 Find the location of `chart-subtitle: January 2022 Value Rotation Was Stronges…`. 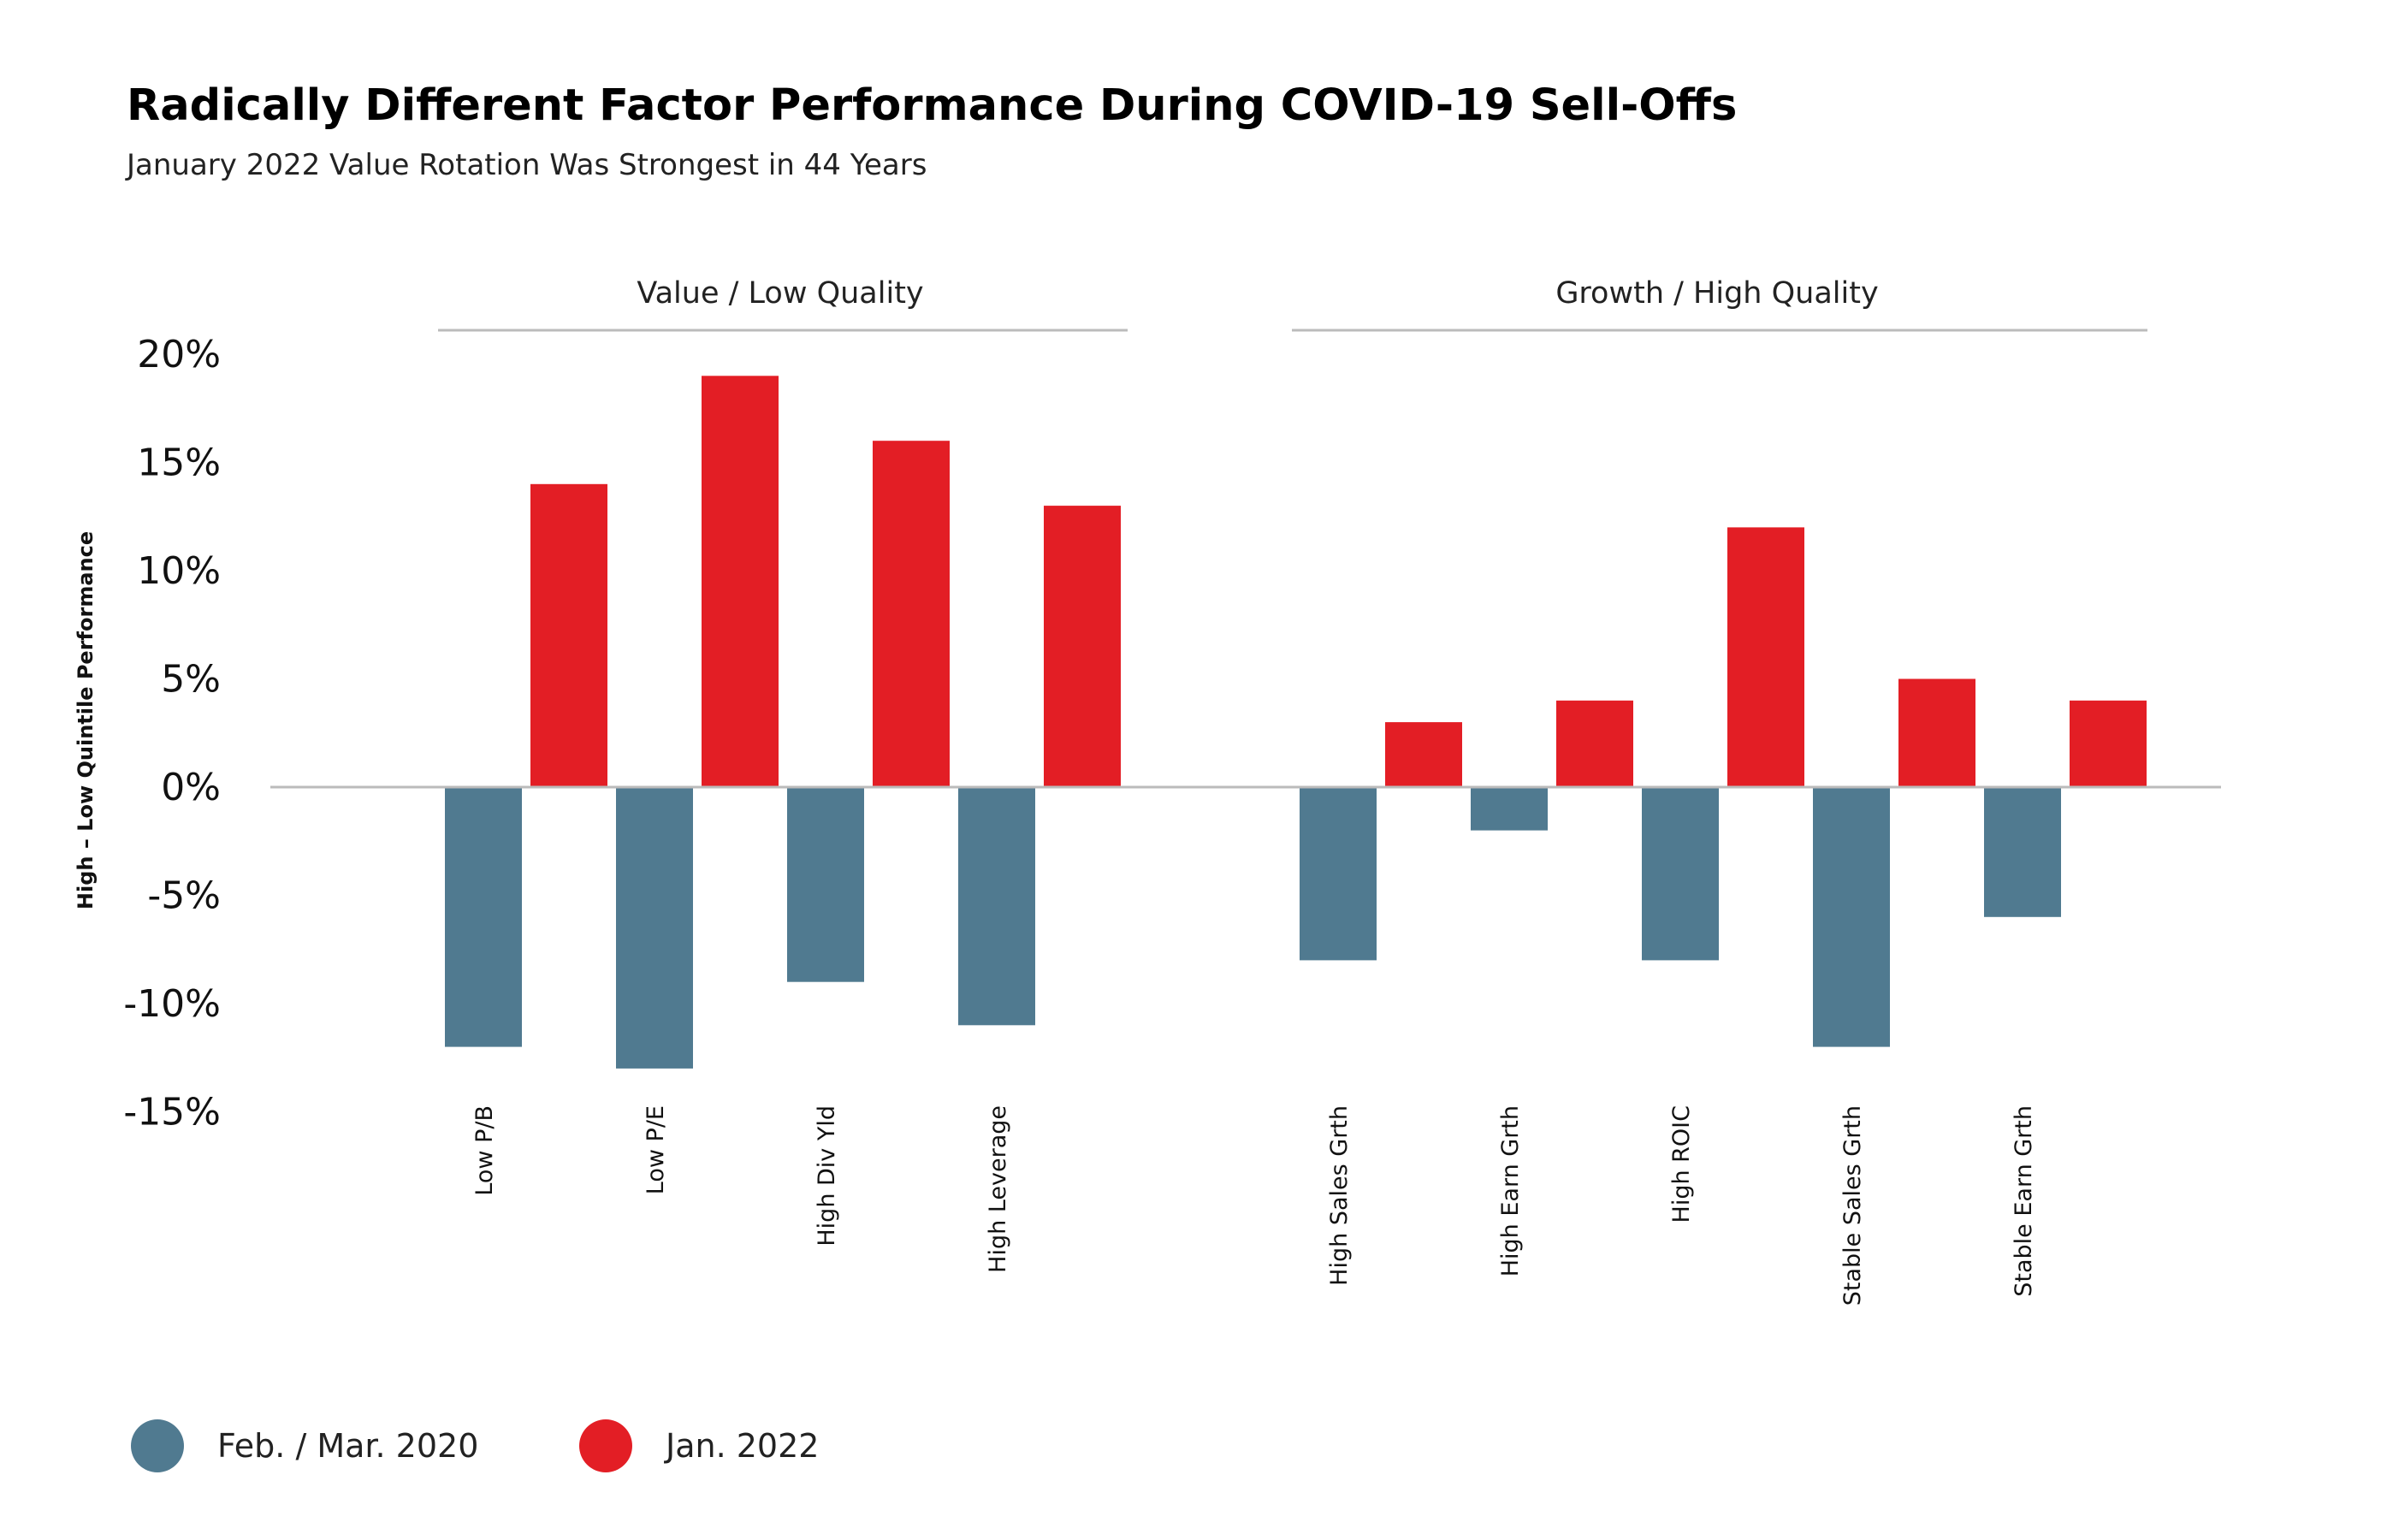

chart-subtitle: January 2022 Value Rotation Was Stronges… is located at coordinates (526, 165).